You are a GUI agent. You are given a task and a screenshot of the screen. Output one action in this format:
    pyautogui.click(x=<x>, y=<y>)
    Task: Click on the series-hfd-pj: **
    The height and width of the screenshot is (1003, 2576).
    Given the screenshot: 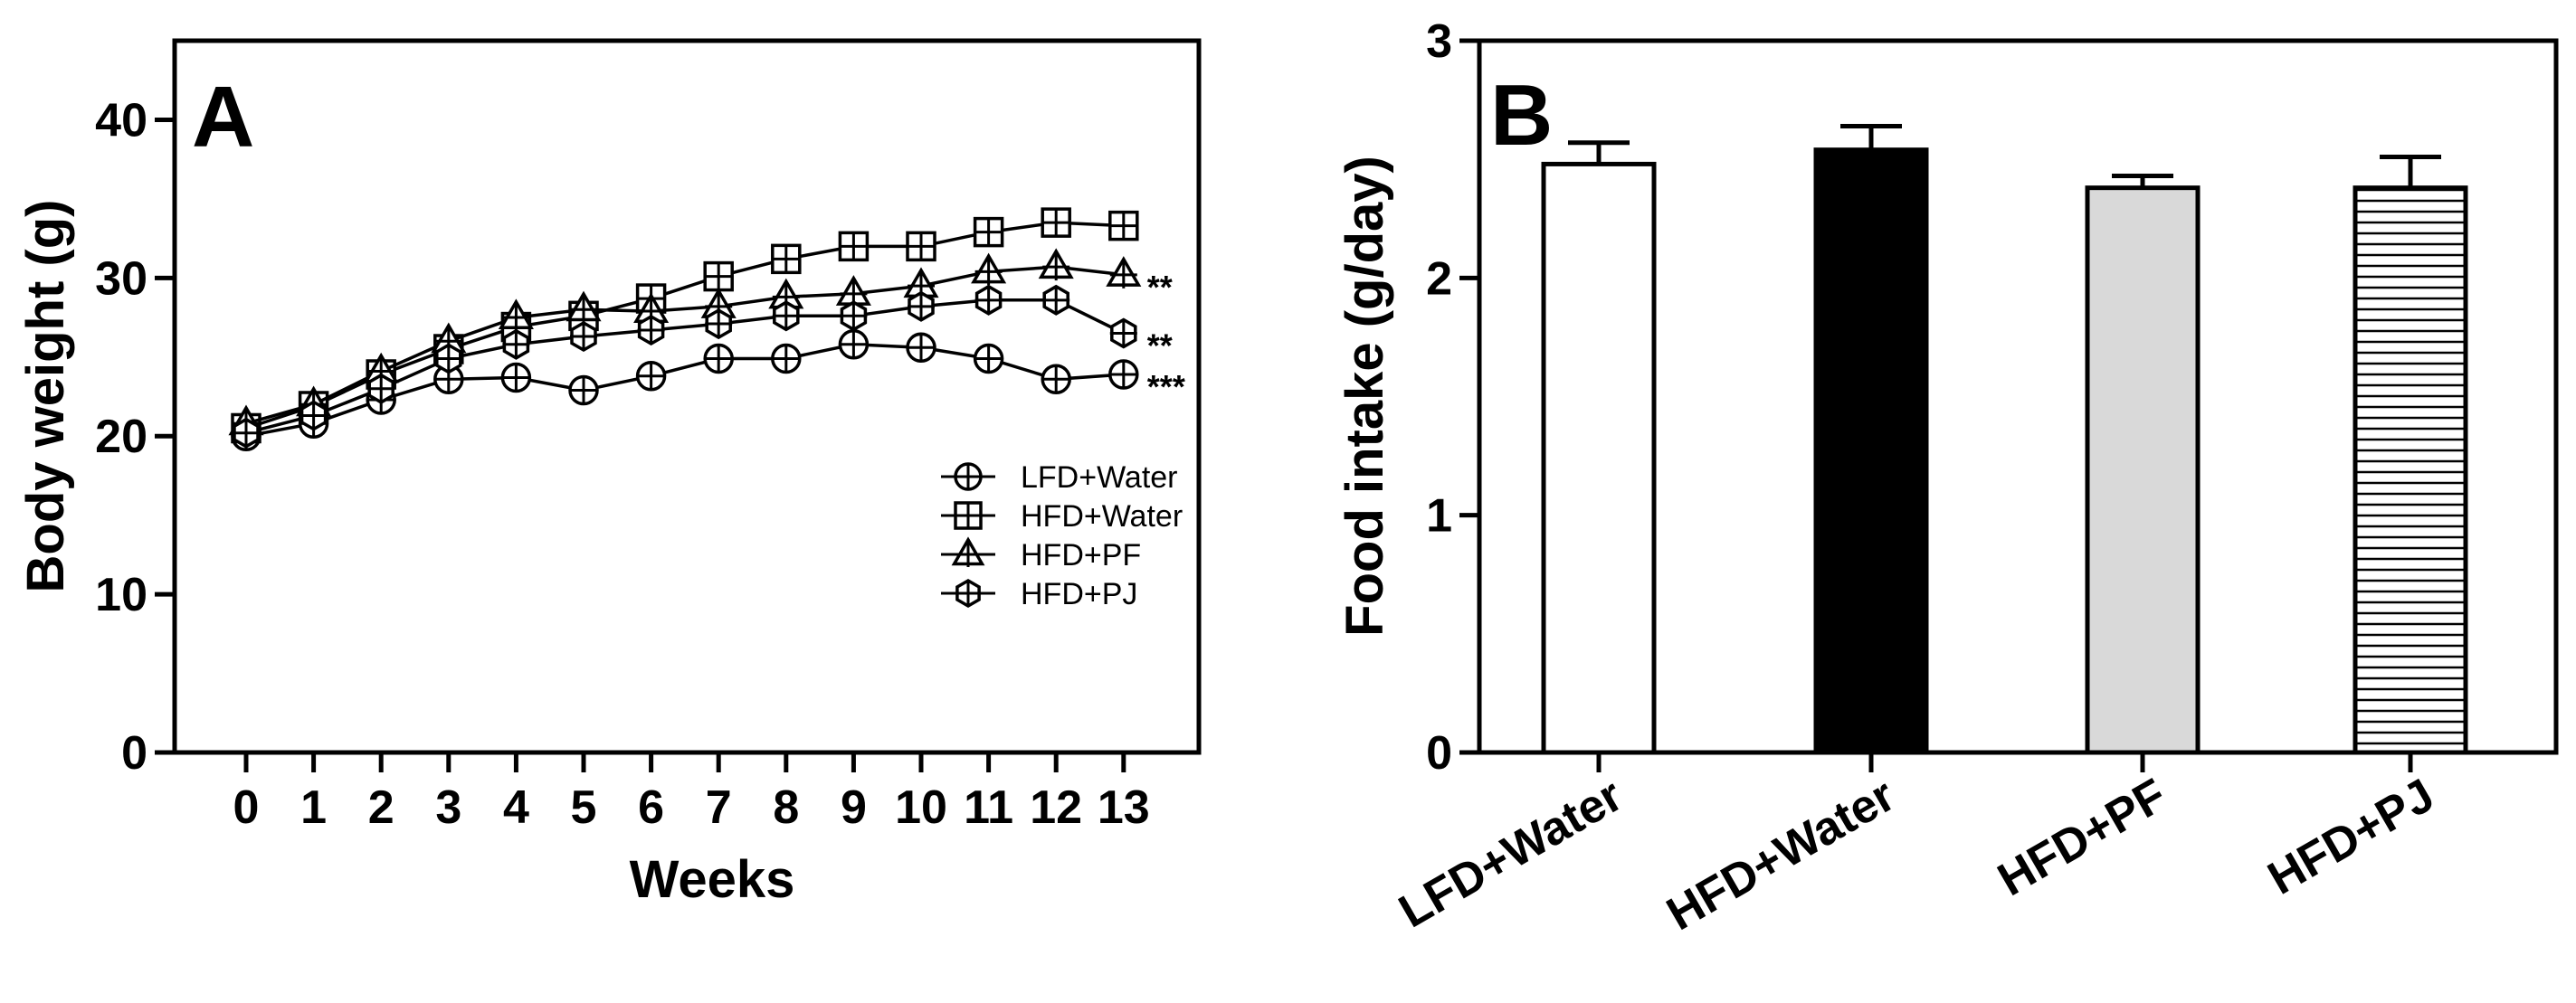 What is the action you would take?
    pyautogui.click(x=703, y=366)
    